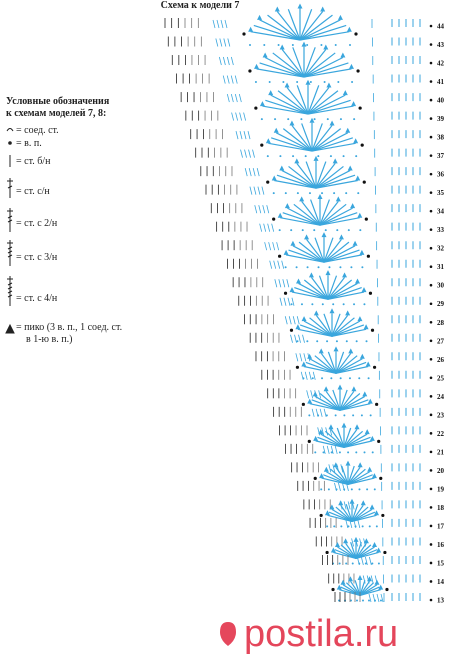 This screenshot has width=460, height=668. Describe the element at coordinates (29, 143) in the screenshot. I see `legend-item: = в. п.` at that location.